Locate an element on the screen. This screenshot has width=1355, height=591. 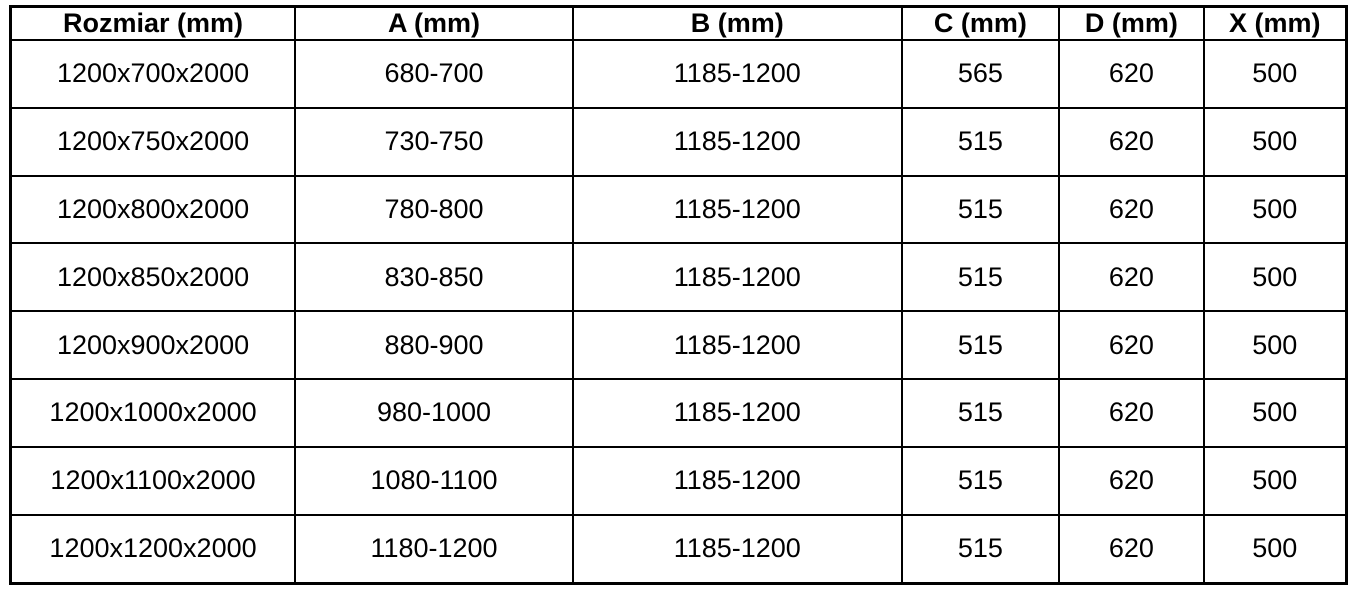
column-header: X (mm) is located at coordinates (1275, 23).